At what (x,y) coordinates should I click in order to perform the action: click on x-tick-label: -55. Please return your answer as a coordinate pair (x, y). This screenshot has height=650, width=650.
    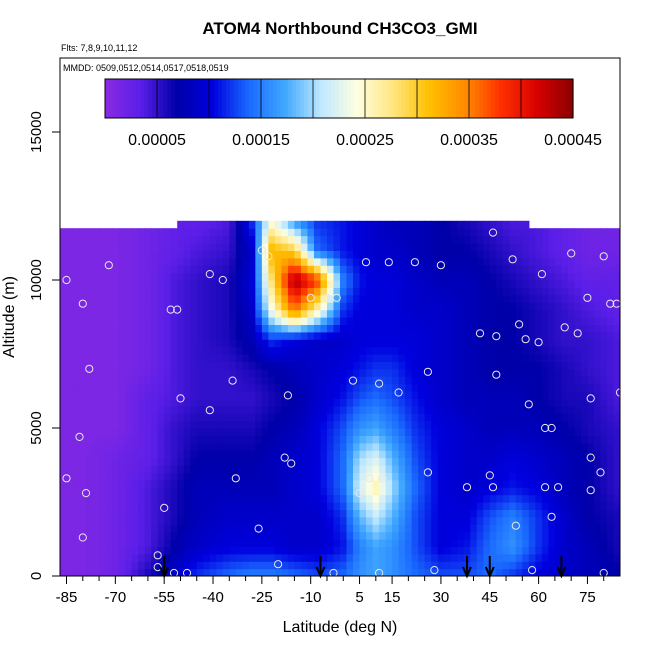
    Looking at the image, I should click on (164, 597).